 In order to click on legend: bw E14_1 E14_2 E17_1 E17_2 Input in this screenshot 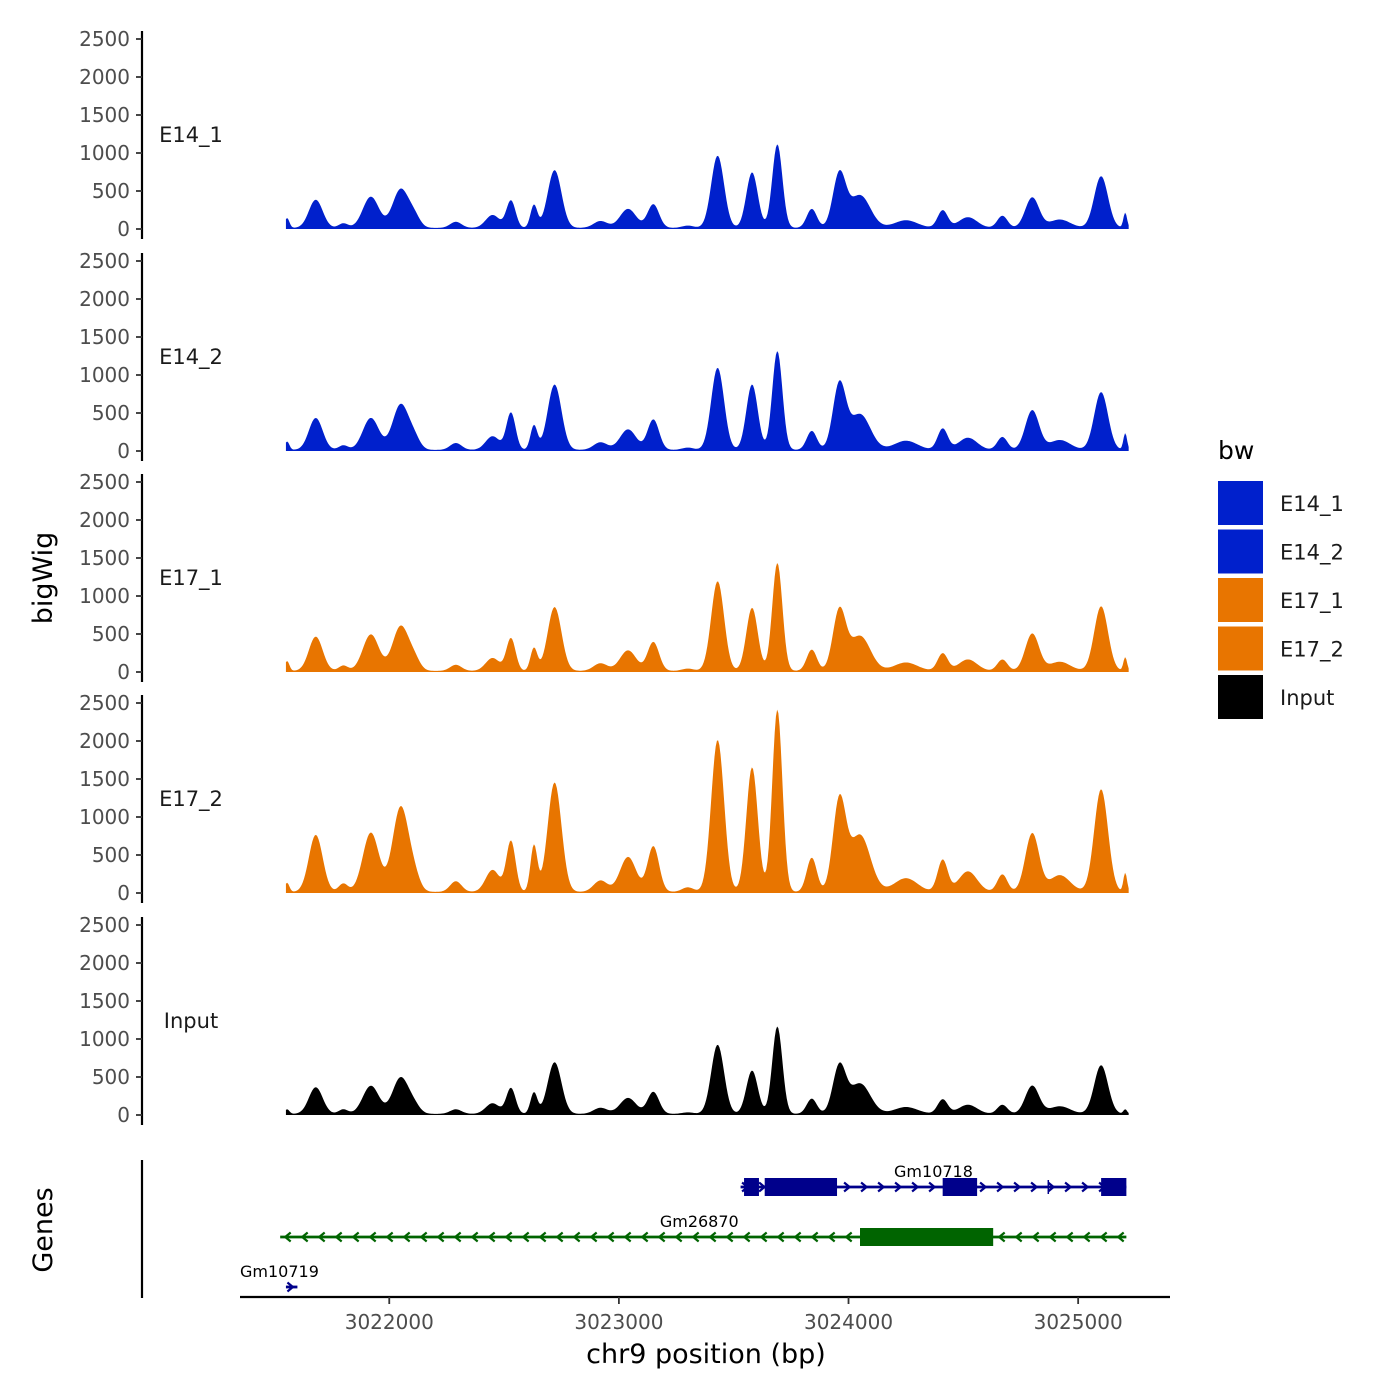, I will do `click(1281, 577)`.